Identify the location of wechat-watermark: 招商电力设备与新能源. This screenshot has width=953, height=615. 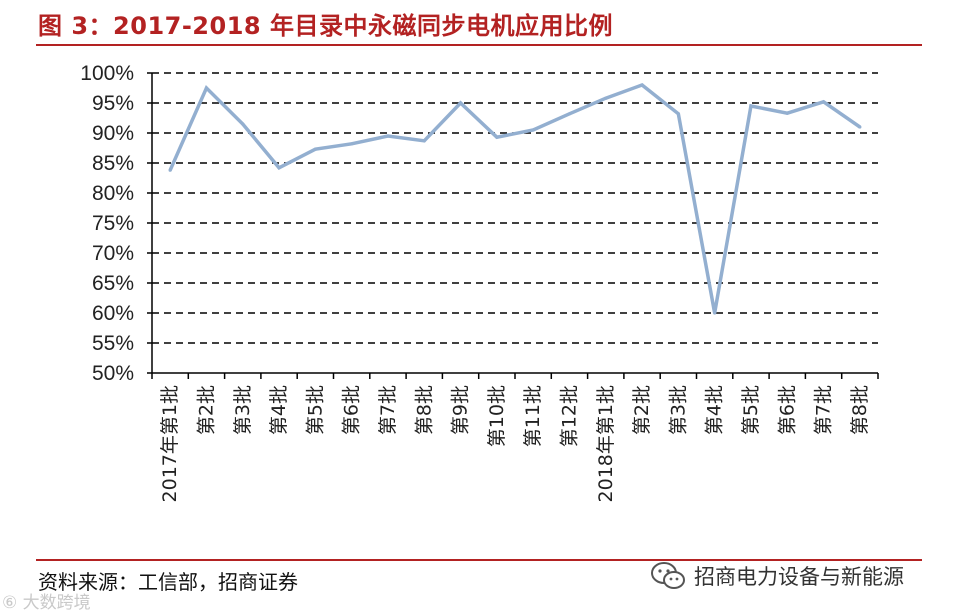
(777, 576).